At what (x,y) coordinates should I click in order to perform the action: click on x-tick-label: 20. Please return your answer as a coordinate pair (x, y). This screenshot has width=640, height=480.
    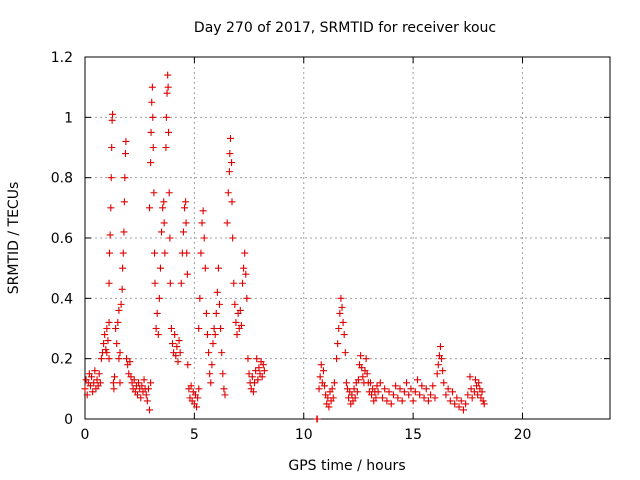
    Looking at the image, I should click on (523, 435).